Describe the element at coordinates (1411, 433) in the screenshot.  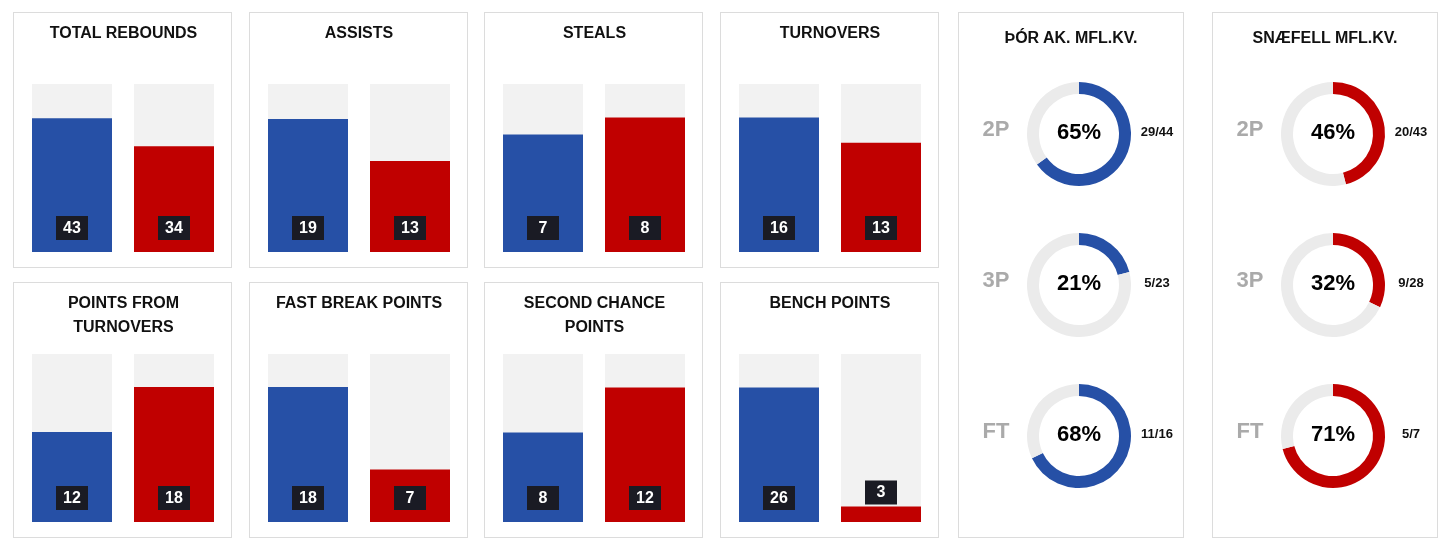
I see `text: 5/7` at that location.